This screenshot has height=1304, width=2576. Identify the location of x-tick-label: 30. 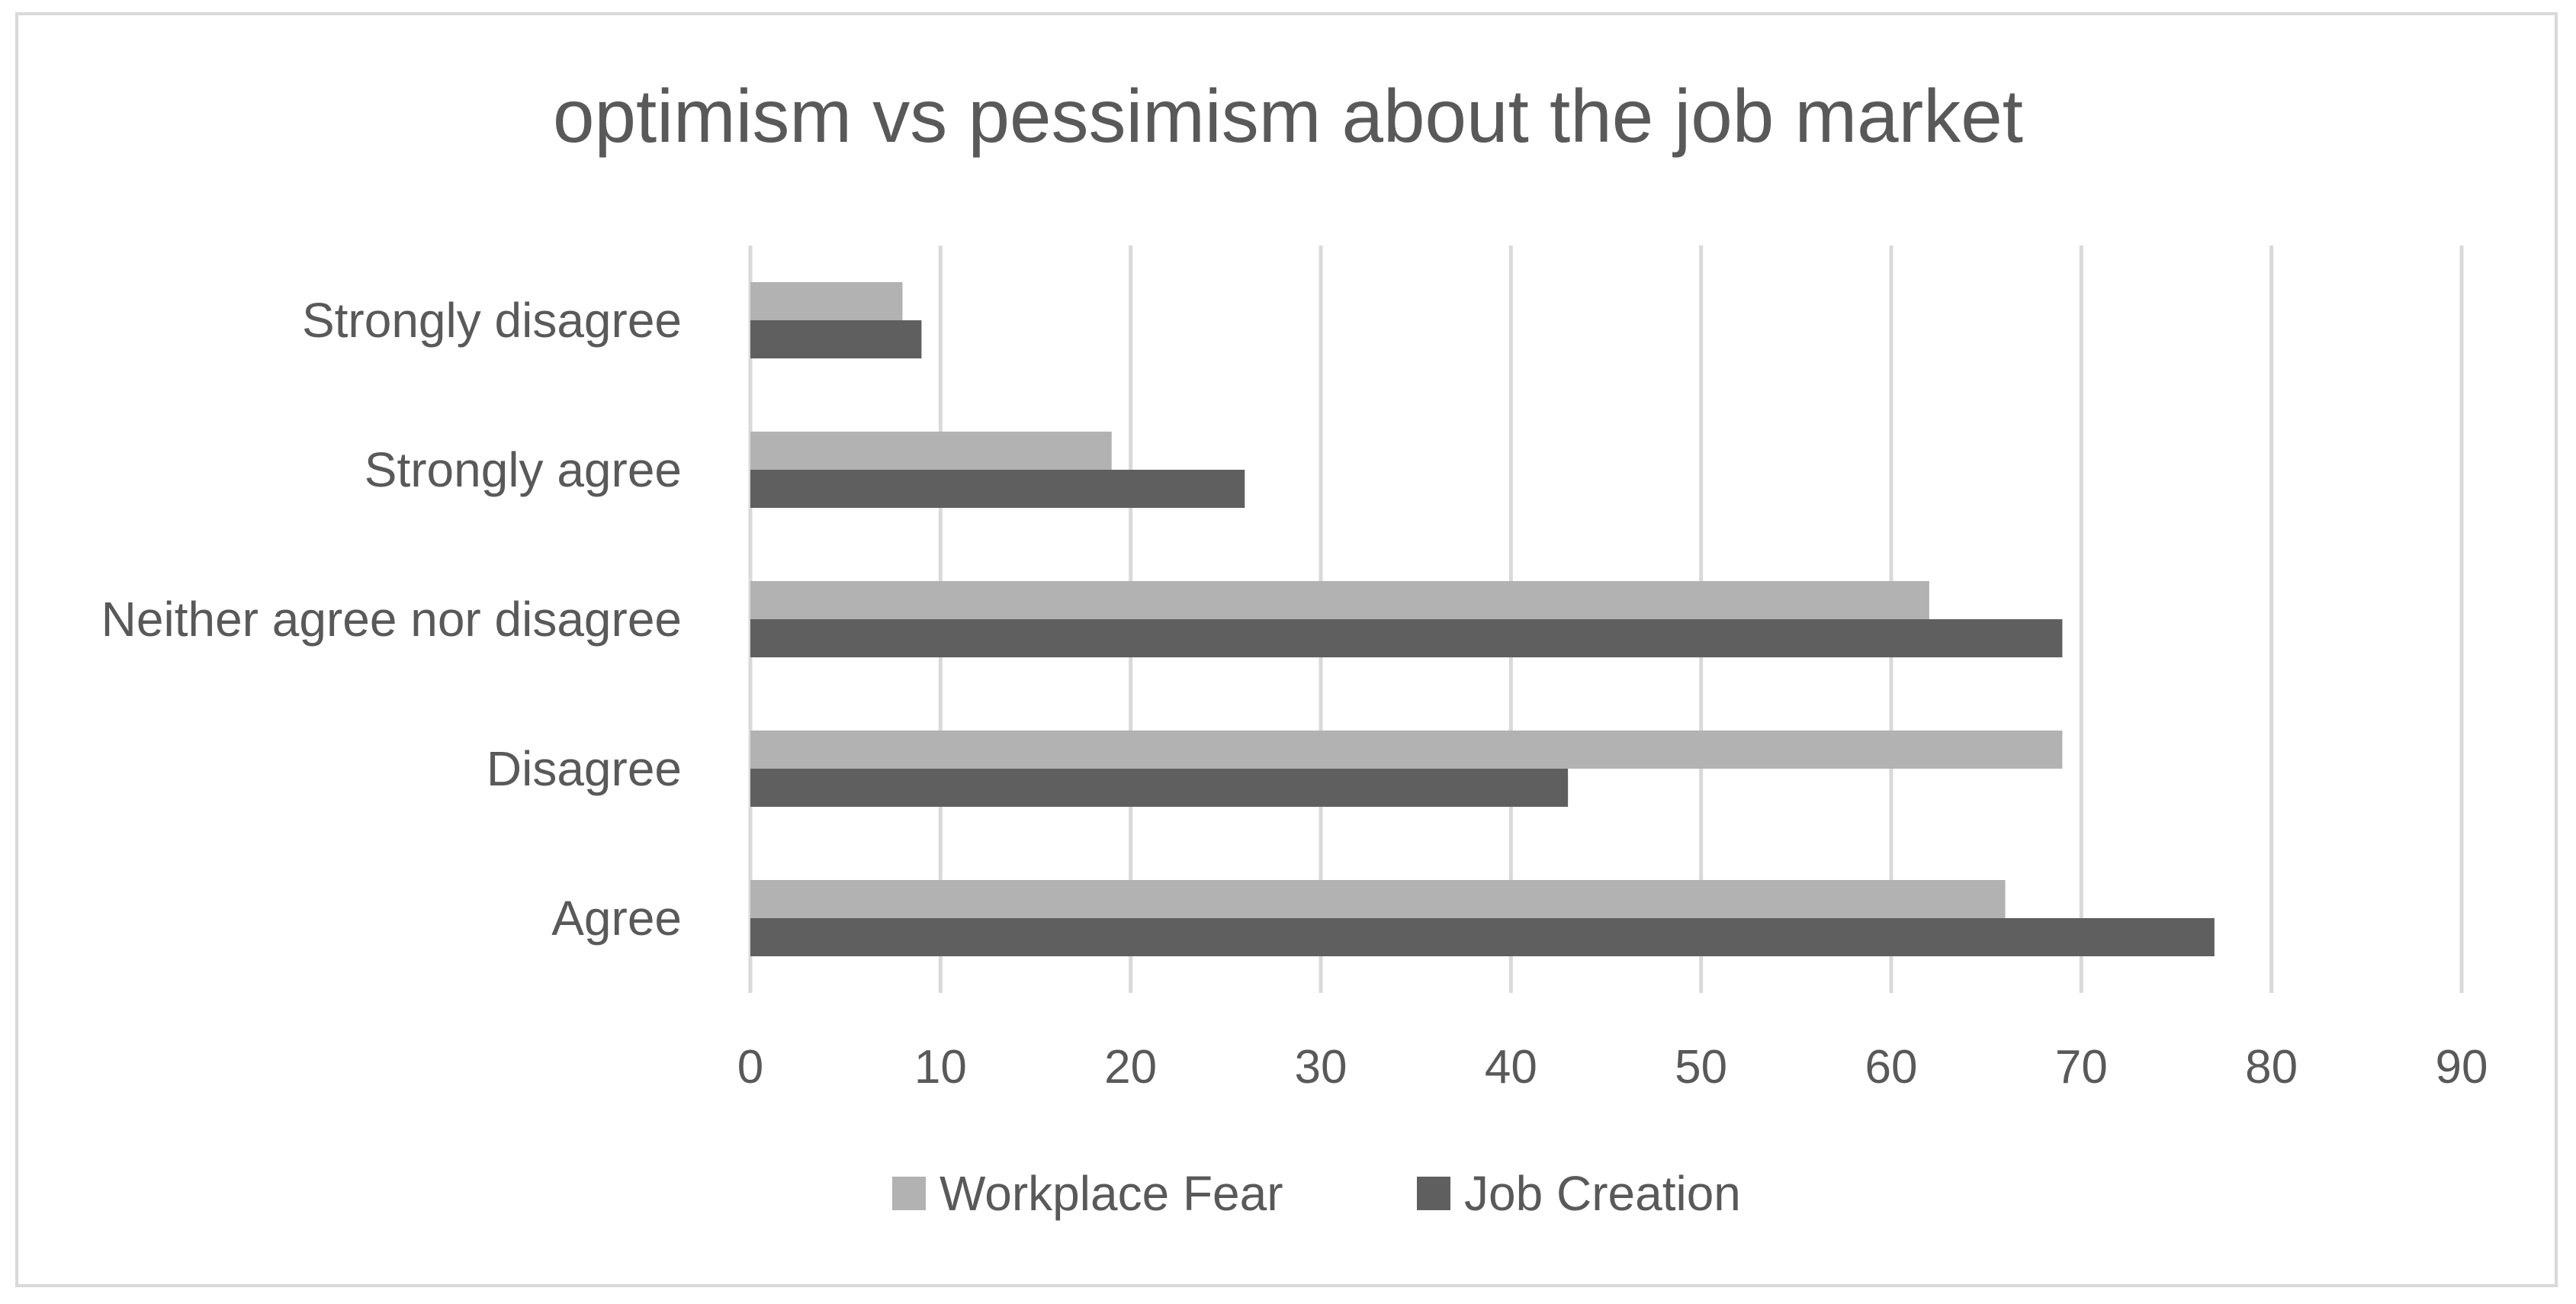
(1321, 1067).